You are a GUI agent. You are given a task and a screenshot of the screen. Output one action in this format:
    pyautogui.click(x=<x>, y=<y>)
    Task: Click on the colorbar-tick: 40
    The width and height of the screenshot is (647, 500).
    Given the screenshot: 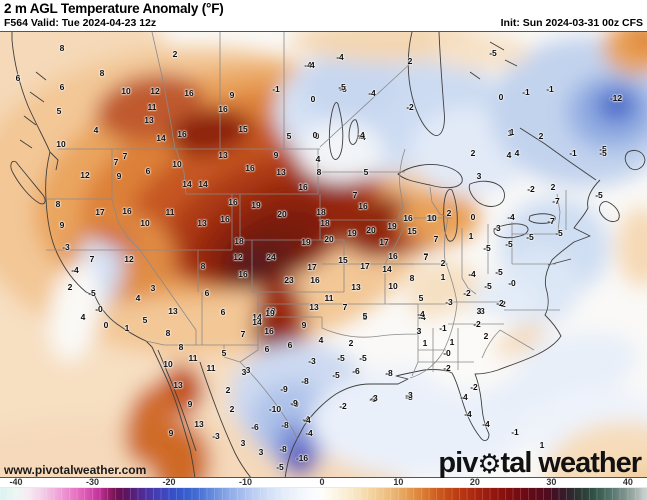 What is the action you would take?
    pyautogui.click(x=627, y=482)
    